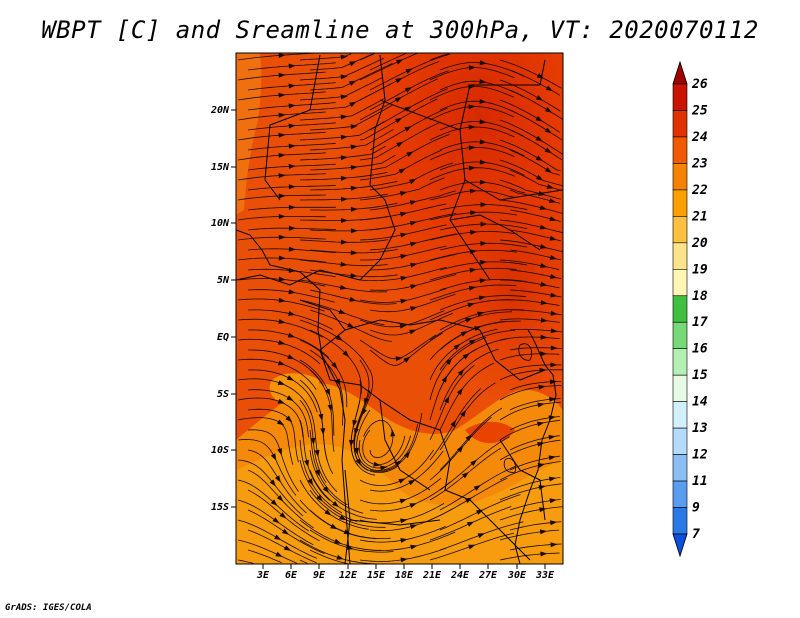  What do you see at coordinates (291, 572) in the screenshot?
I see `x-tick-6e: 6E` at bounding box center [291, 572].